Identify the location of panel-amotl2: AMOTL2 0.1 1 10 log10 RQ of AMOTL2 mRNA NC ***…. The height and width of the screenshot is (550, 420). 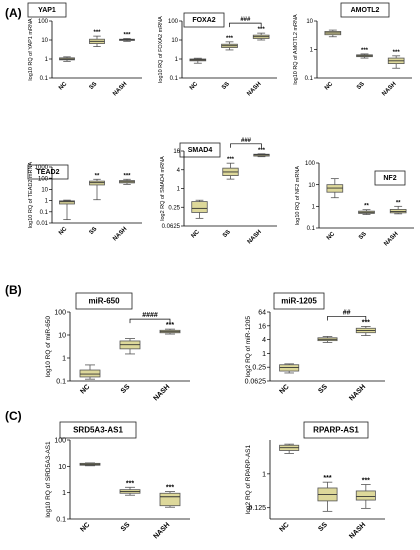
(352, 50).